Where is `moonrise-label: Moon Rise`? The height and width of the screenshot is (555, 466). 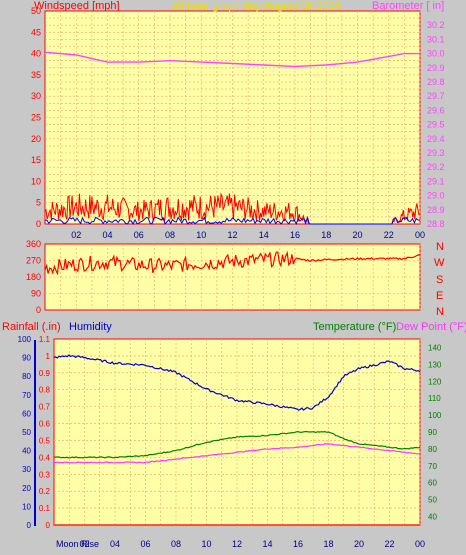 moonrise-label: Moon Rise is located at coordinates (77, 544).